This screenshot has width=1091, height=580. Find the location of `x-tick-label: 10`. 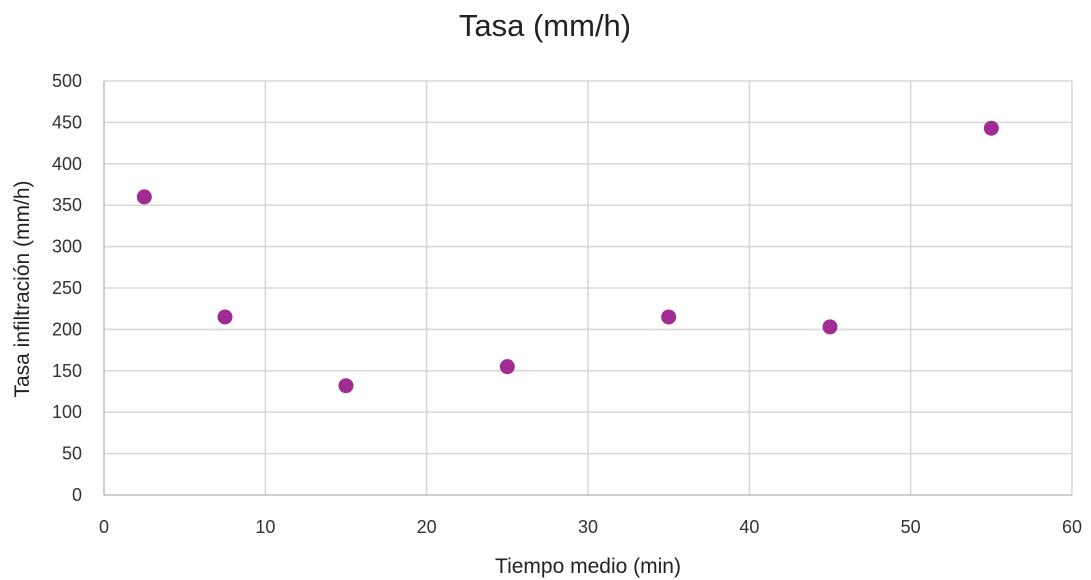

x-tick-label: 10 is located at coordinates (265, 527).